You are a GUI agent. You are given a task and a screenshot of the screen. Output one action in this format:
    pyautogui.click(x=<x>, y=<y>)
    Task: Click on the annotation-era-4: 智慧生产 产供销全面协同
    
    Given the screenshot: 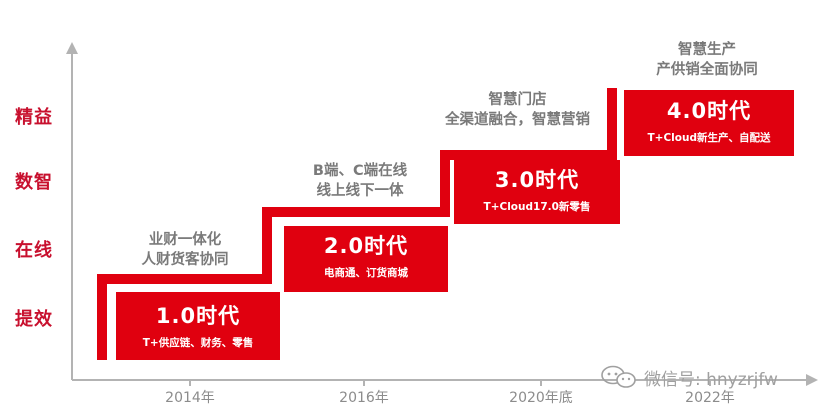 What is the action you would take?
    pyautogui.click(x=707, y=60)
    